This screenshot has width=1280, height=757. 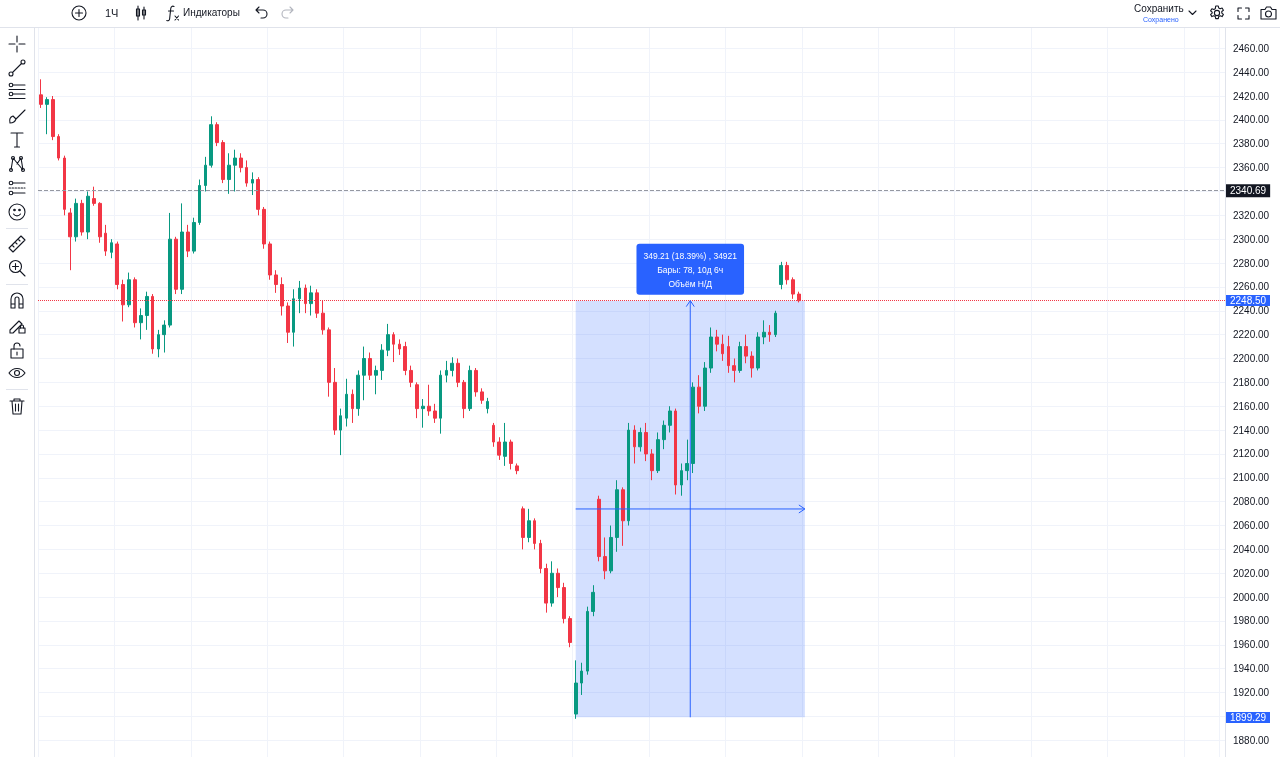 I want to click on text: Сохранить, so click(x=1159, y=8).